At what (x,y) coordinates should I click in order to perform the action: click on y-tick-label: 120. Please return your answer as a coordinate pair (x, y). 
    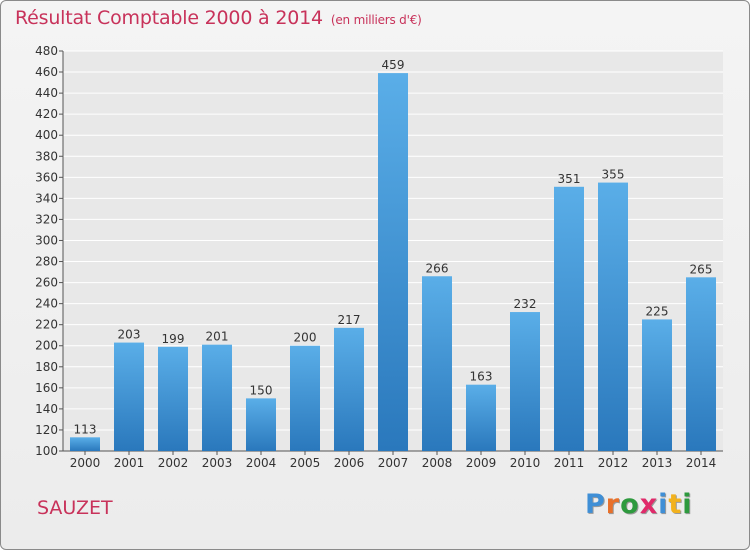
    Looking at the image, I should click on (46, 430).